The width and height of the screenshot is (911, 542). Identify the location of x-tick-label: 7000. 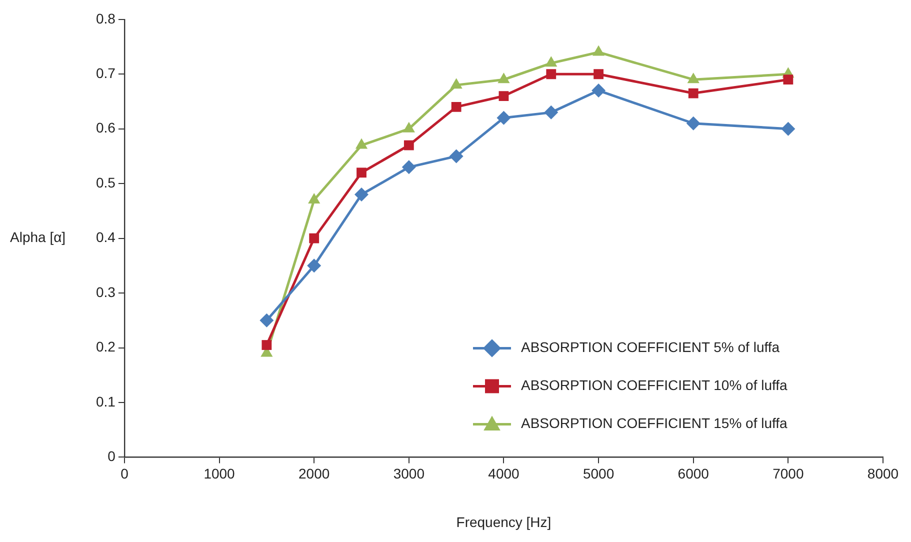
(788, 473).